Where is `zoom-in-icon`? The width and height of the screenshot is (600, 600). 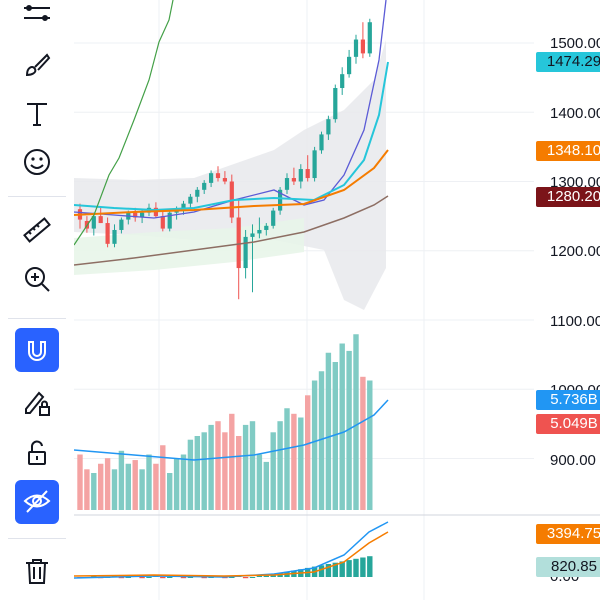
zoom-in-icon is located at coordinates (37, 279).